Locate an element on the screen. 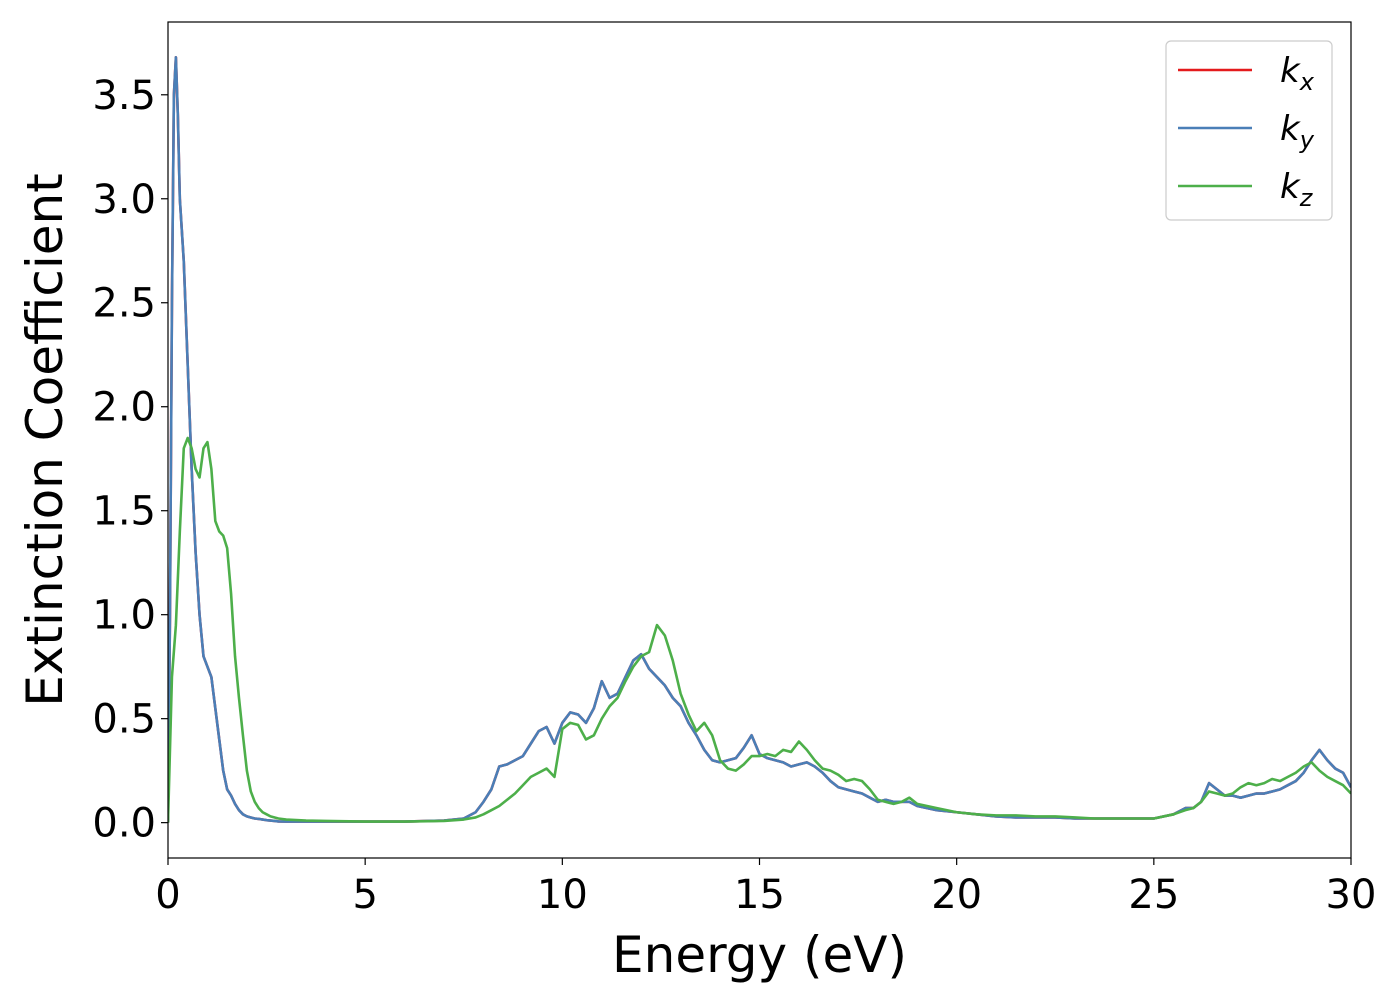 The height and width of the screenshot is (1000, 1400). legend-label-x: kx is located at coordinates (1297, 73).